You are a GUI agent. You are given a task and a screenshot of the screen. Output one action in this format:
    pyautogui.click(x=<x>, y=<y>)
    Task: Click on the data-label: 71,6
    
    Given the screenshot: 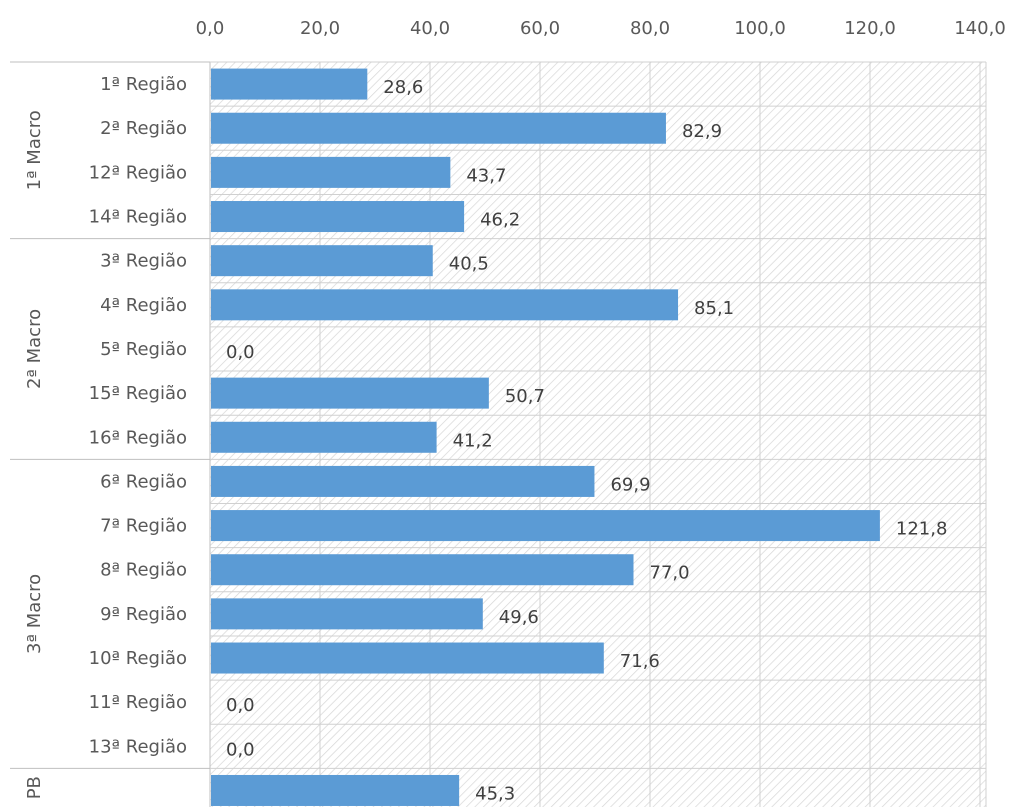 What is the action you would take?
    pyautogui.click(x=640, y=661)
    